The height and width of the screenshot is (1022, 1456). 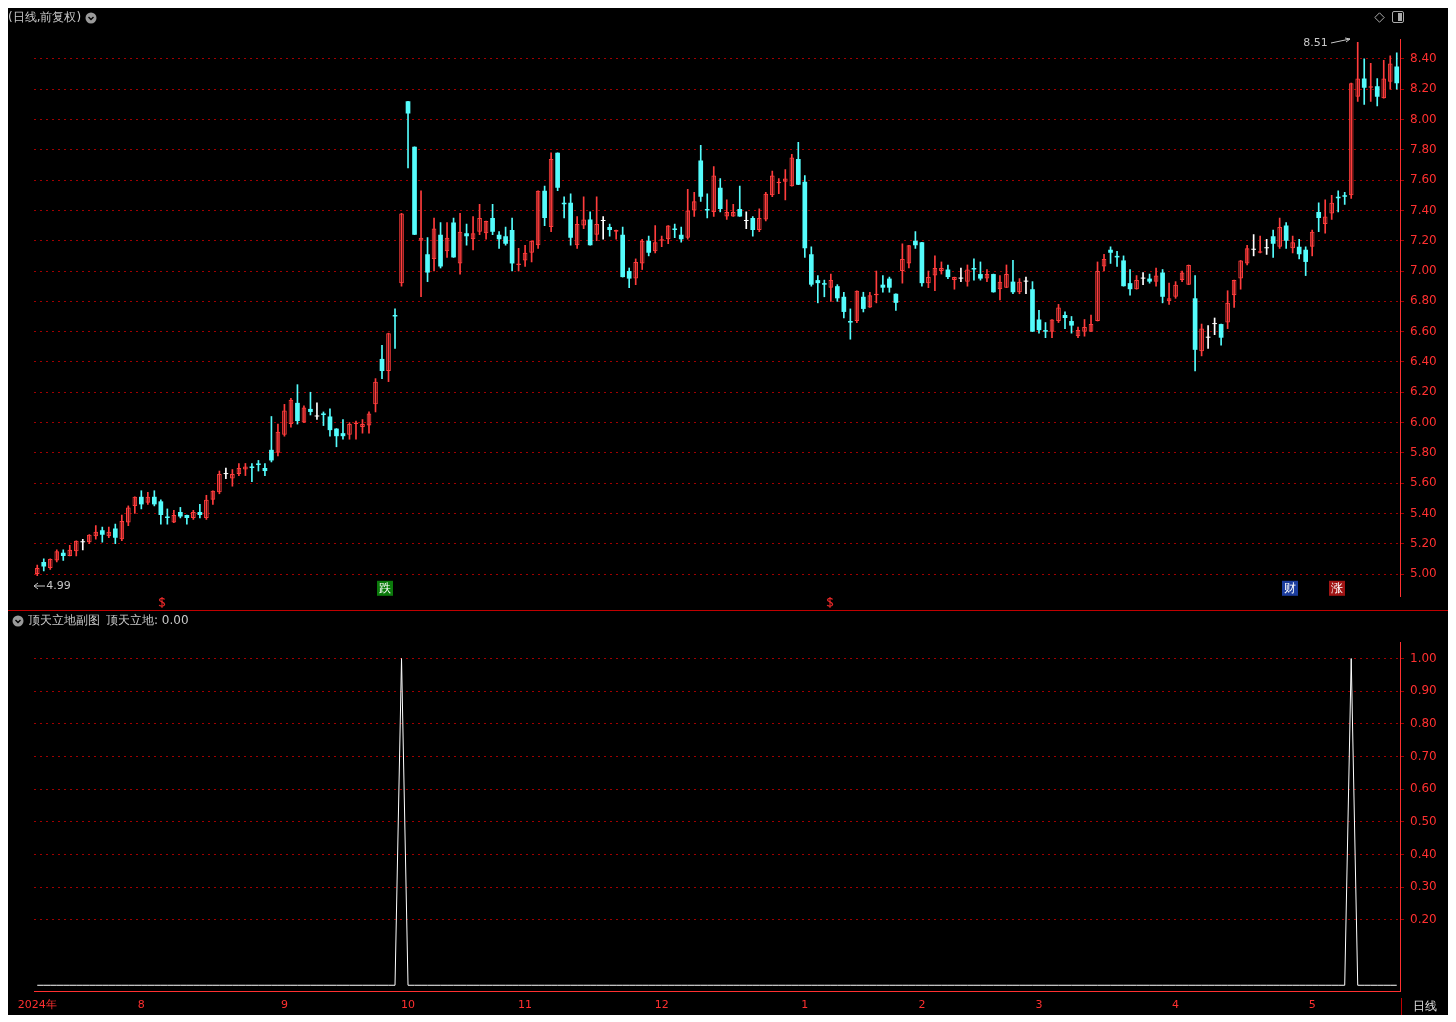 What do you see at coordinates (1423, 148) in the screenshot?
I see `y-tick-label: 7.80` at bounding box center [1423, 148].